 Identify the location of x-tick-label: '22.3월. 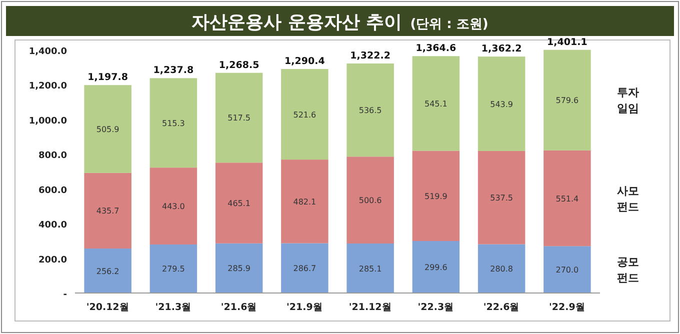
(436, 307).